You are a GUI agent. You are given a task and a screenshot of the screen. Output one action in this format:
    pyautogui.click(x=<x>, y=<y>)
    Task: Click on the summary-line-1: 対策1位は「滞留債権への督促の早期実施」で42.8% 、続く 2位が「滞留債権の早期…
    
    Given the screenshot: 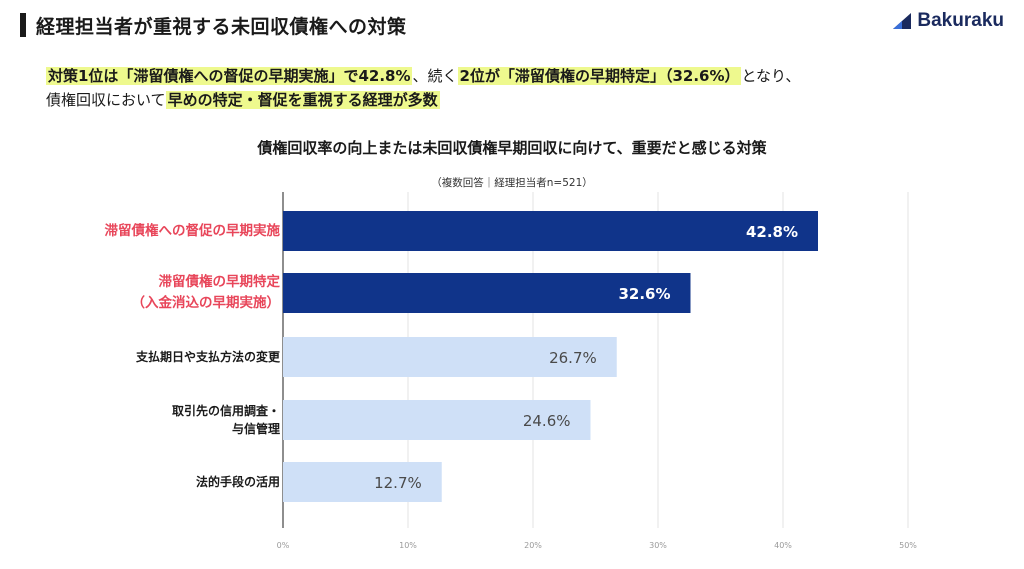 What is the action you would take?
    pyautogui.click(x=423, y=76)
    